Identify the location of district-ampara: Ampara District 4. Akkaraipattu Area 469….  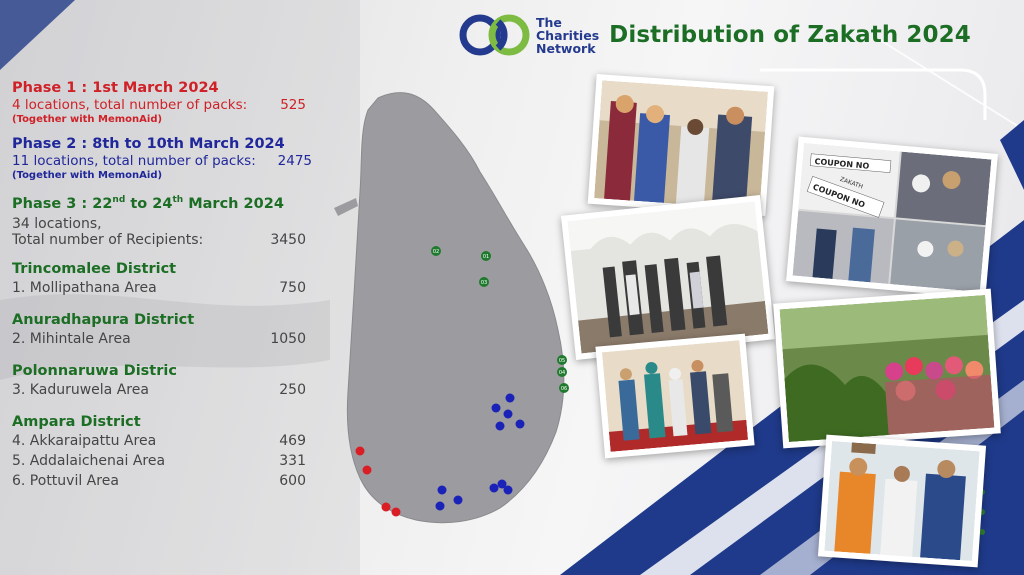
(162, 452).